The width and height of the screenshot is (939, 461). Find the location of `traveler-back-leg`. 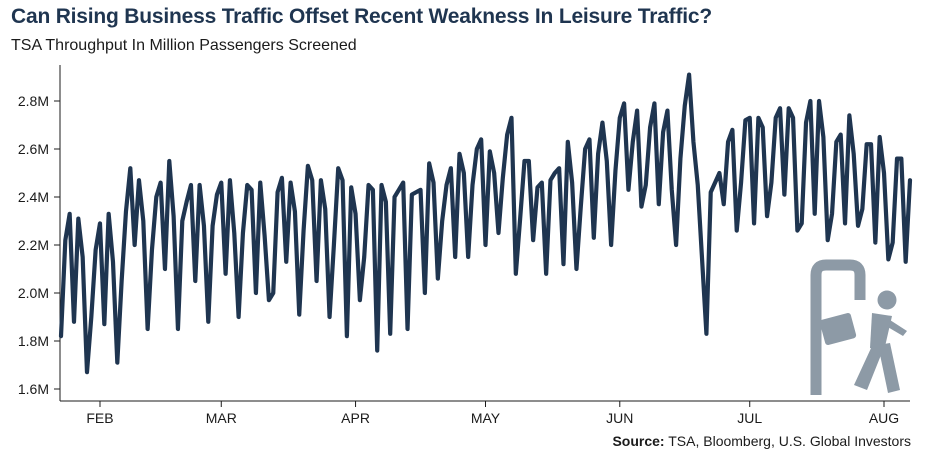

traveler-back-leg is located at coordinates (889, 368).